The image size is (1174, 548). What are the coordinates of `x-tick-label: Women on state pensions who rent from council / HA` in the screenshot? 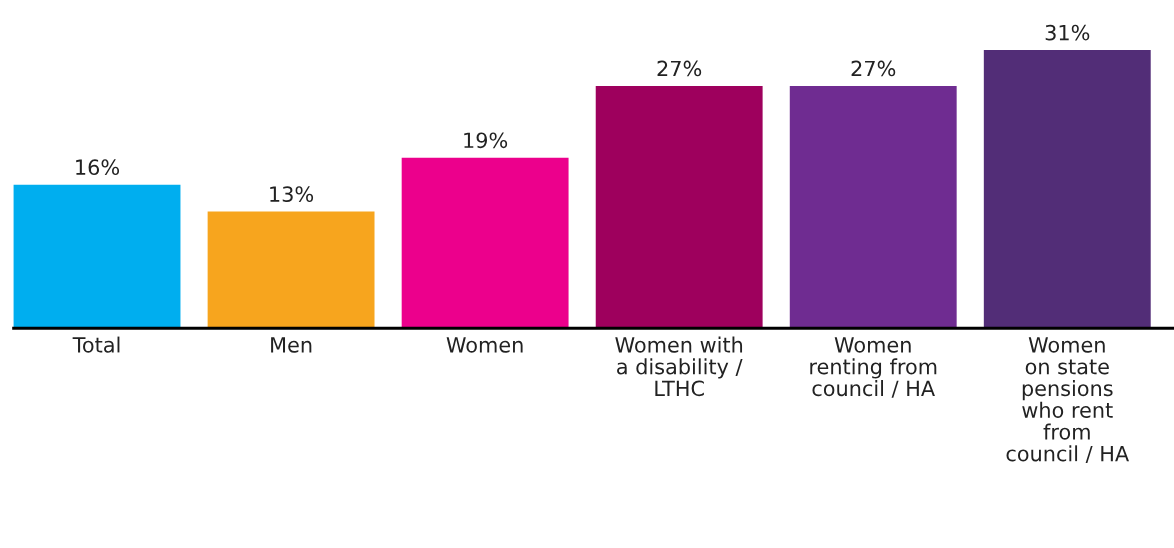 It's located at (1068, 400).